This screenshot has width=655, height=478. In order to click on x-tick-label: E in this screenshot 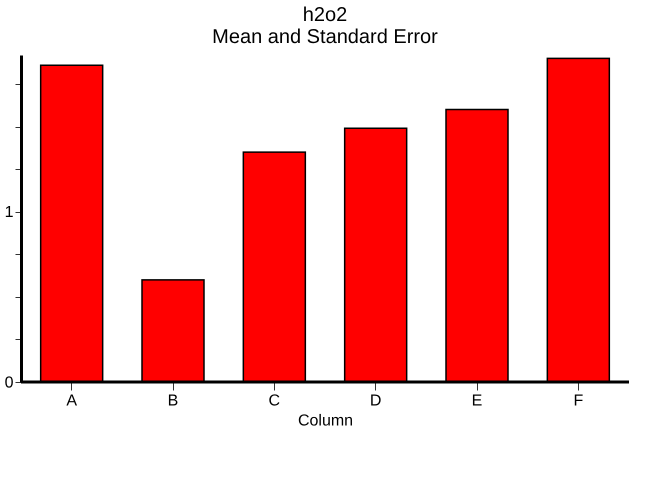, I will do `click(477, 401)`.